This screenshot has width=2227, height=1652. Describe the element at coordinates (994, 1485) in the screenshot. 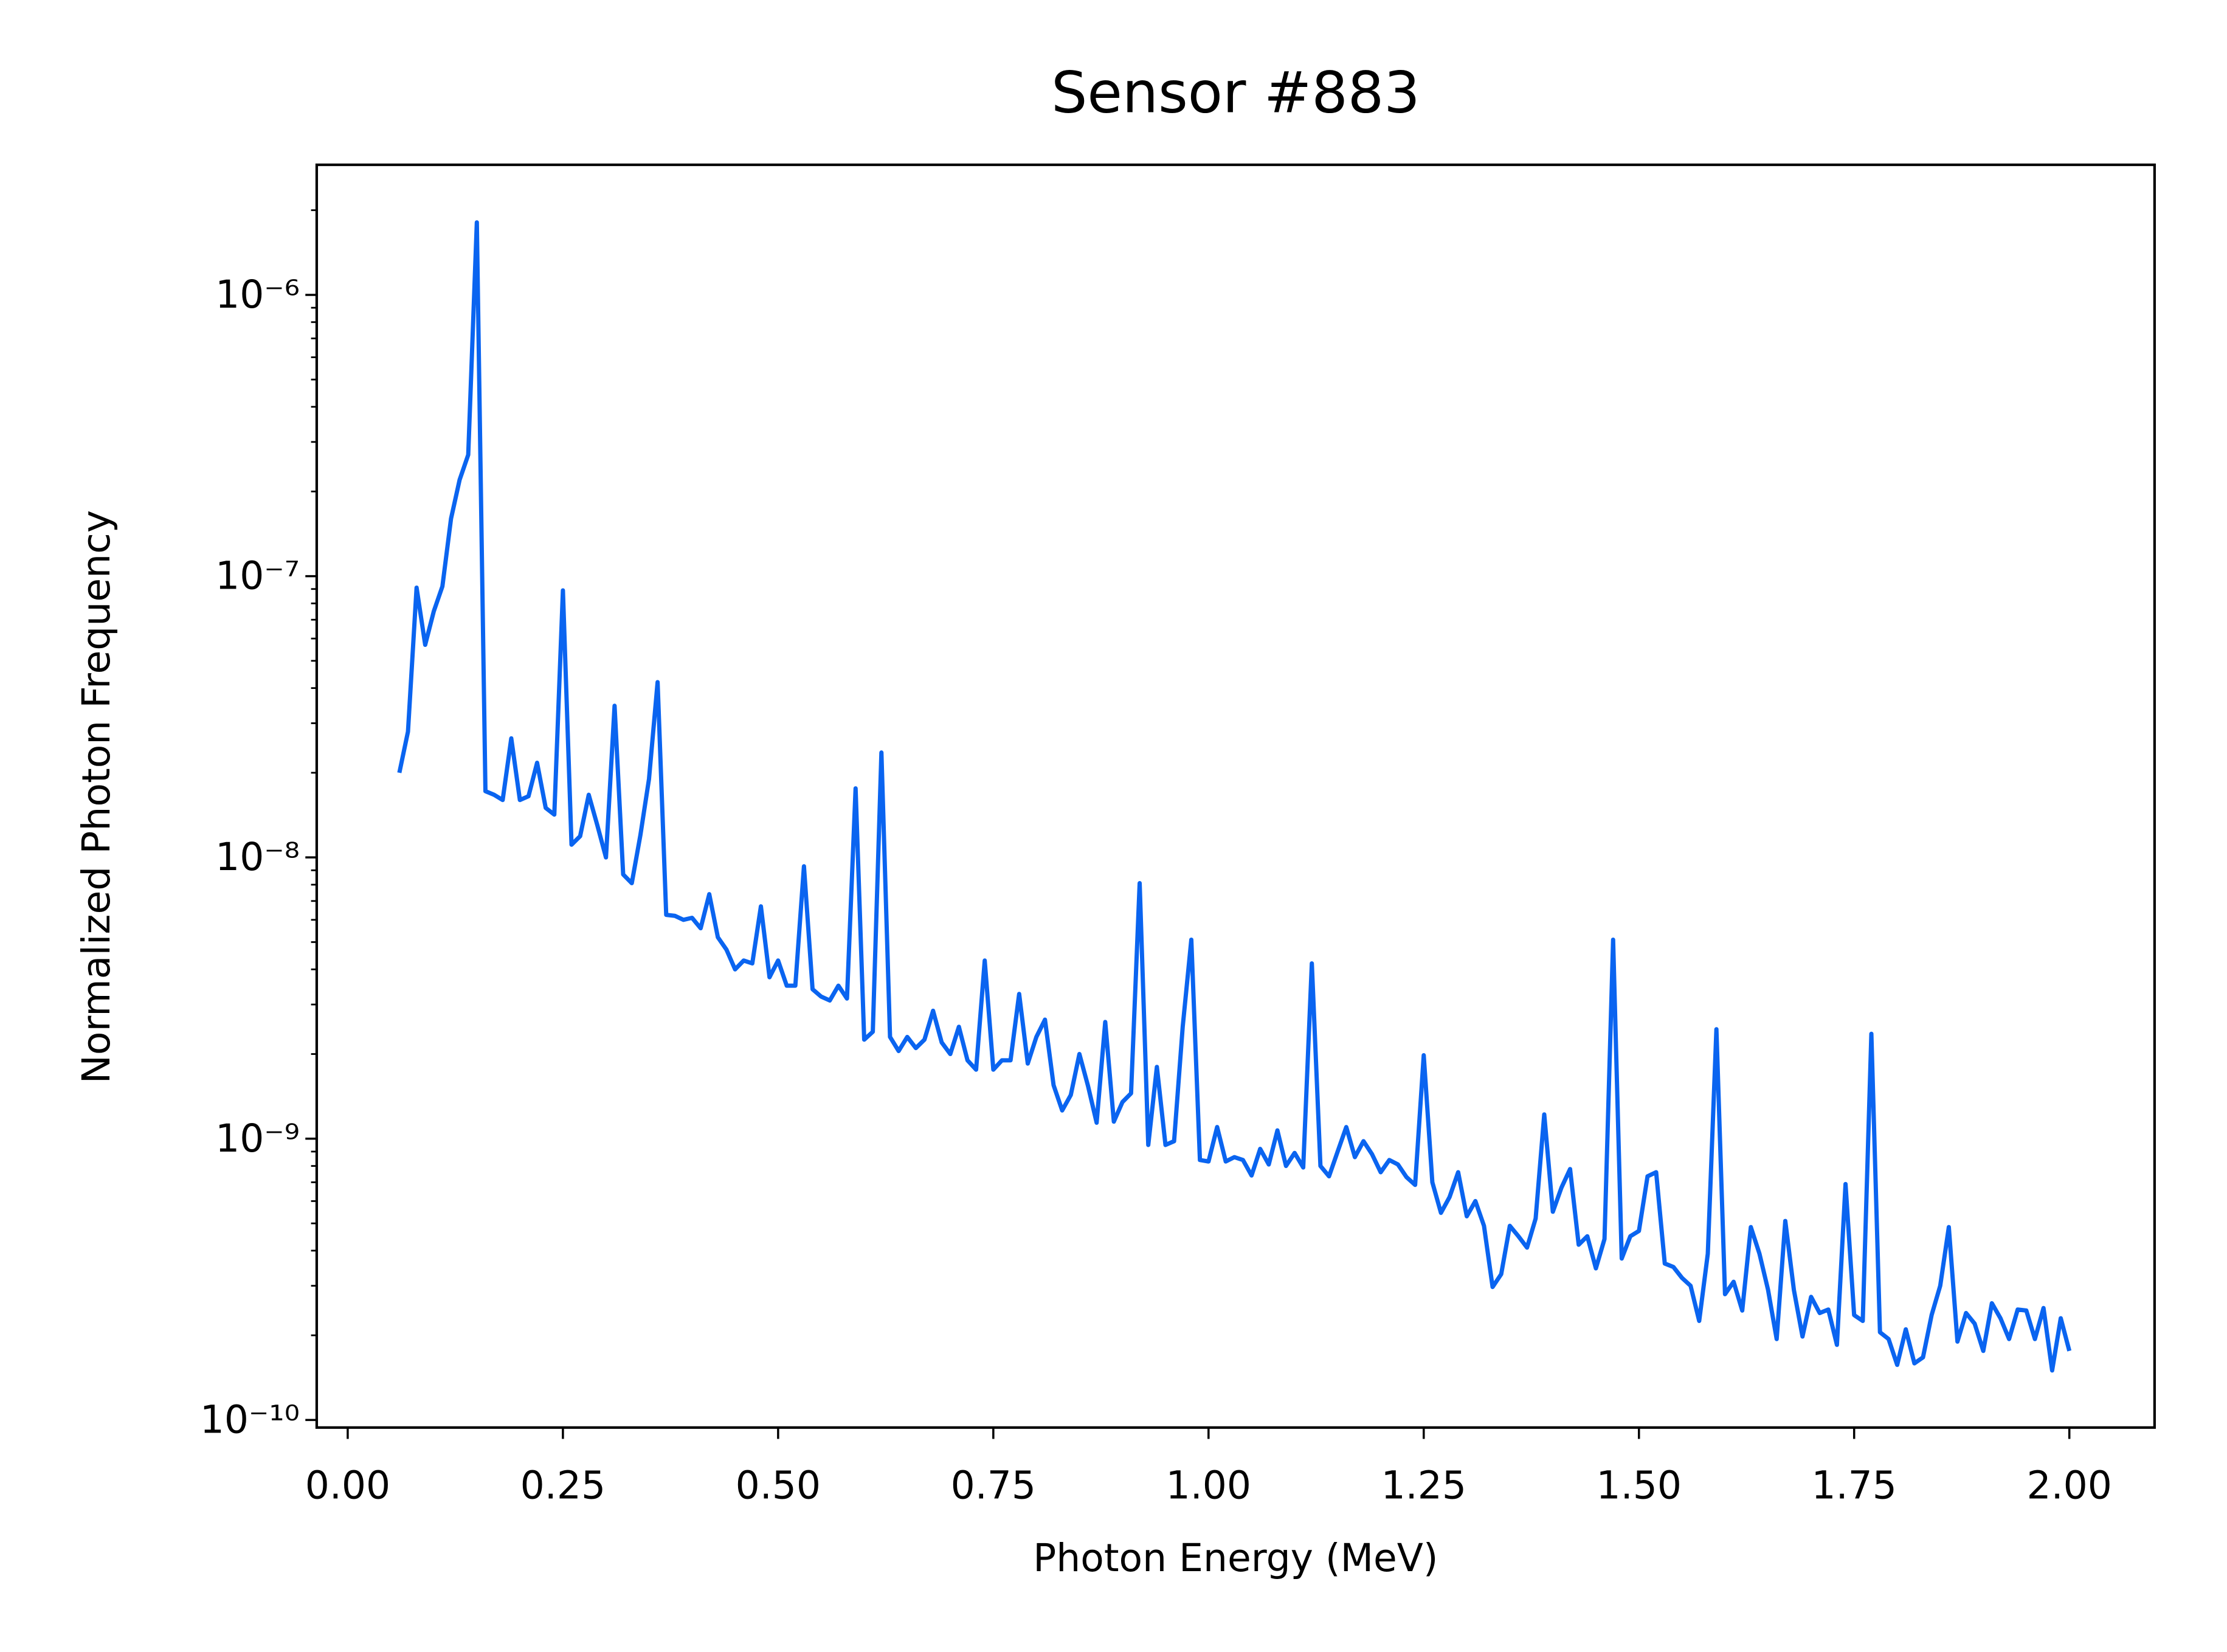

I see `x-tick-label: 0.75` at that location.